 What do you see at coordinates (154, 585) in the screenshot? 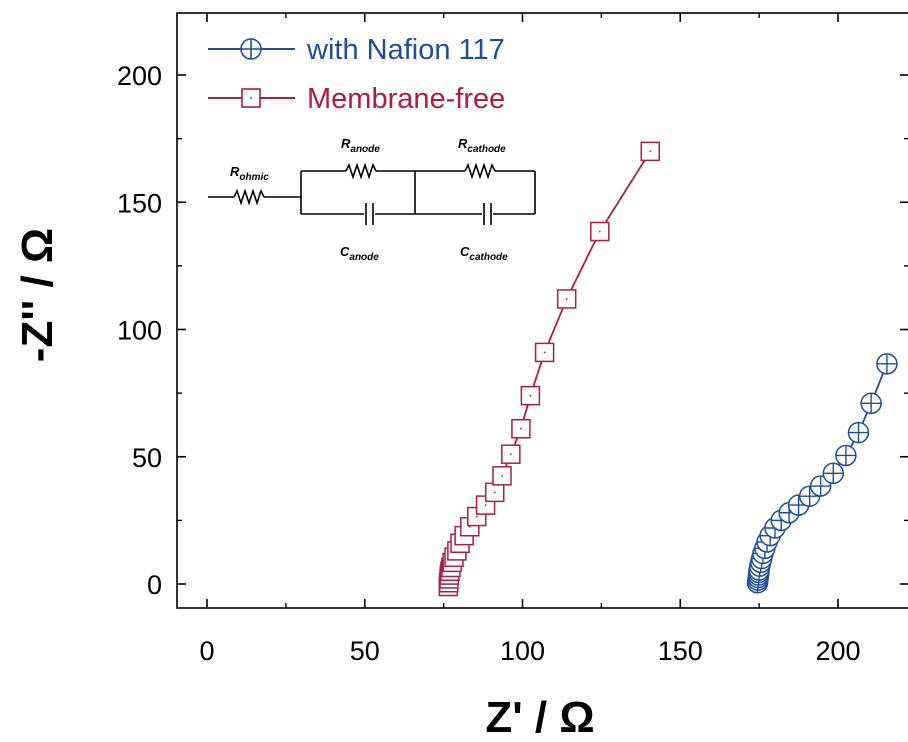
I see `y-tick-label: 0` at bounding box center [154, 585].